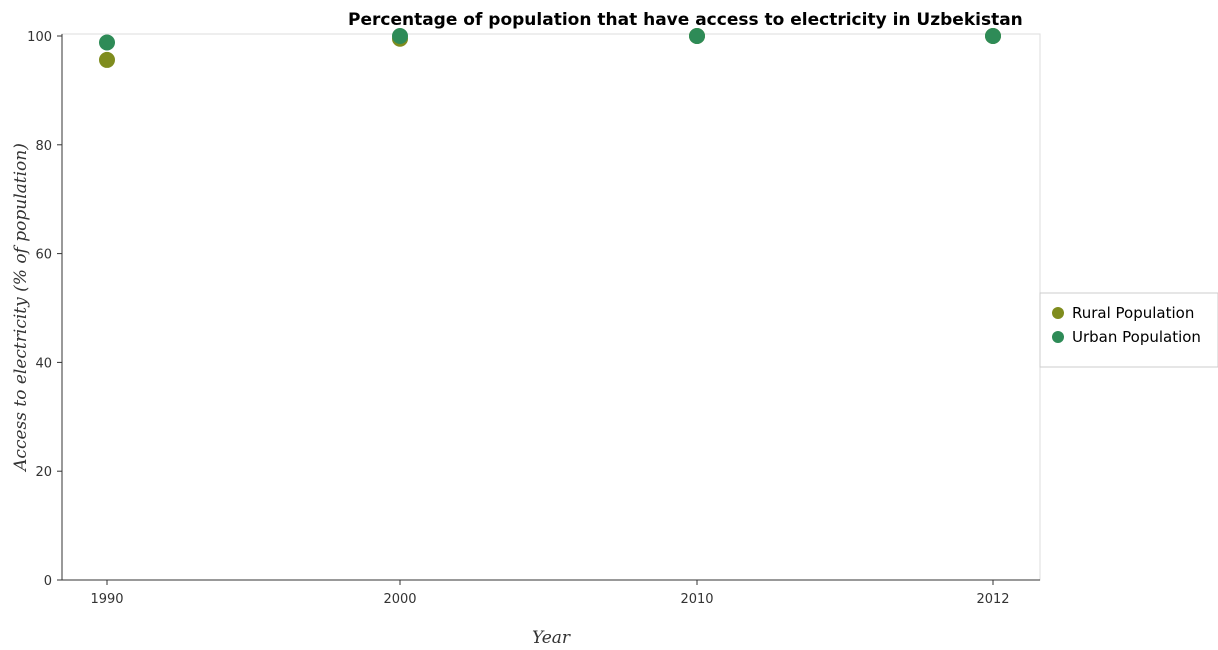 This screenshot has height=650, width=1218. What do you see at coordinates (399, 599) in the screenshot?
I see `x-tick-label: 2000` at bounding box center [399, 599].